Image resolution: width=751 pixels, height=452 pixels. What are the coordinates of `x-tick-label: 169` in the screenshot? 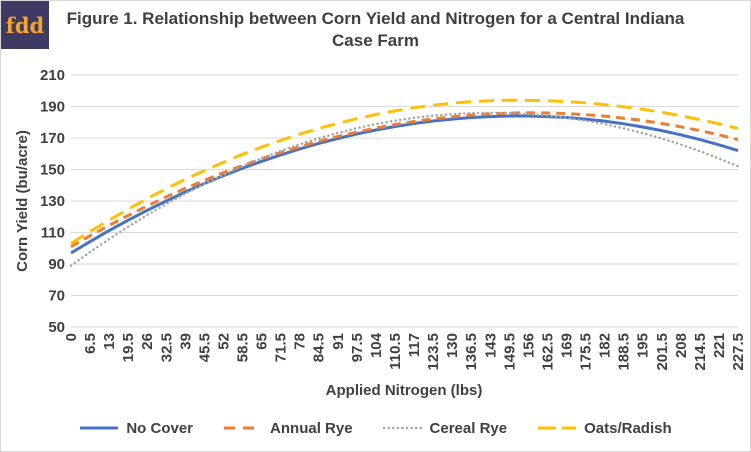 It's located at (566, 345).